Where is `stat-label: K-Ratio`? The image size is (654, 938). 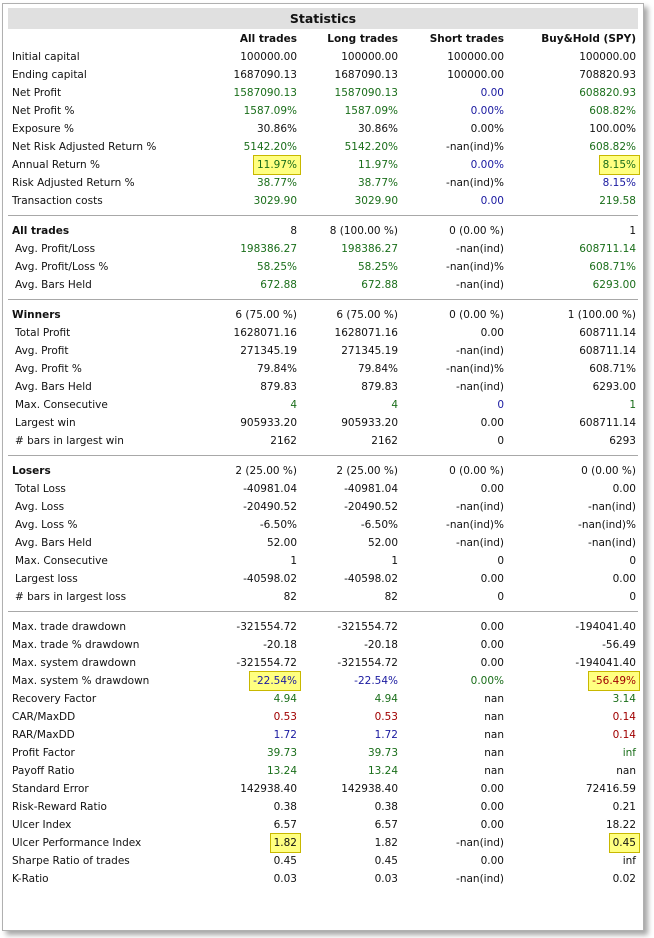 stat-label: K-Ratio is located at coordinates (30, 879).